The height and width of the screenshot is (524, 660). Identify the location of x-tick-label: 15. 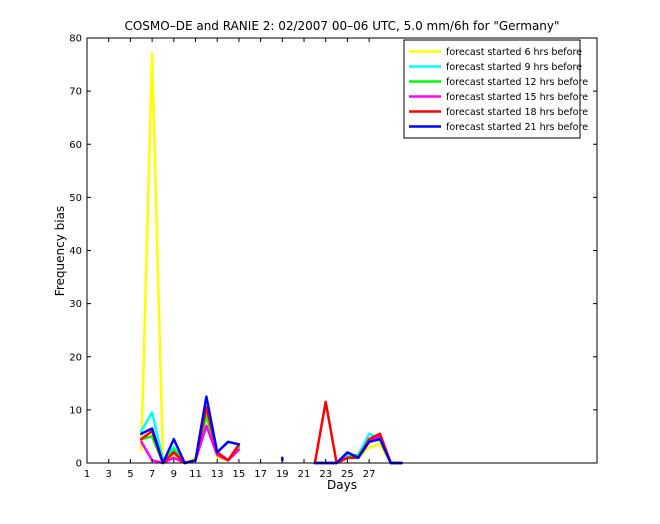
(239, 474).